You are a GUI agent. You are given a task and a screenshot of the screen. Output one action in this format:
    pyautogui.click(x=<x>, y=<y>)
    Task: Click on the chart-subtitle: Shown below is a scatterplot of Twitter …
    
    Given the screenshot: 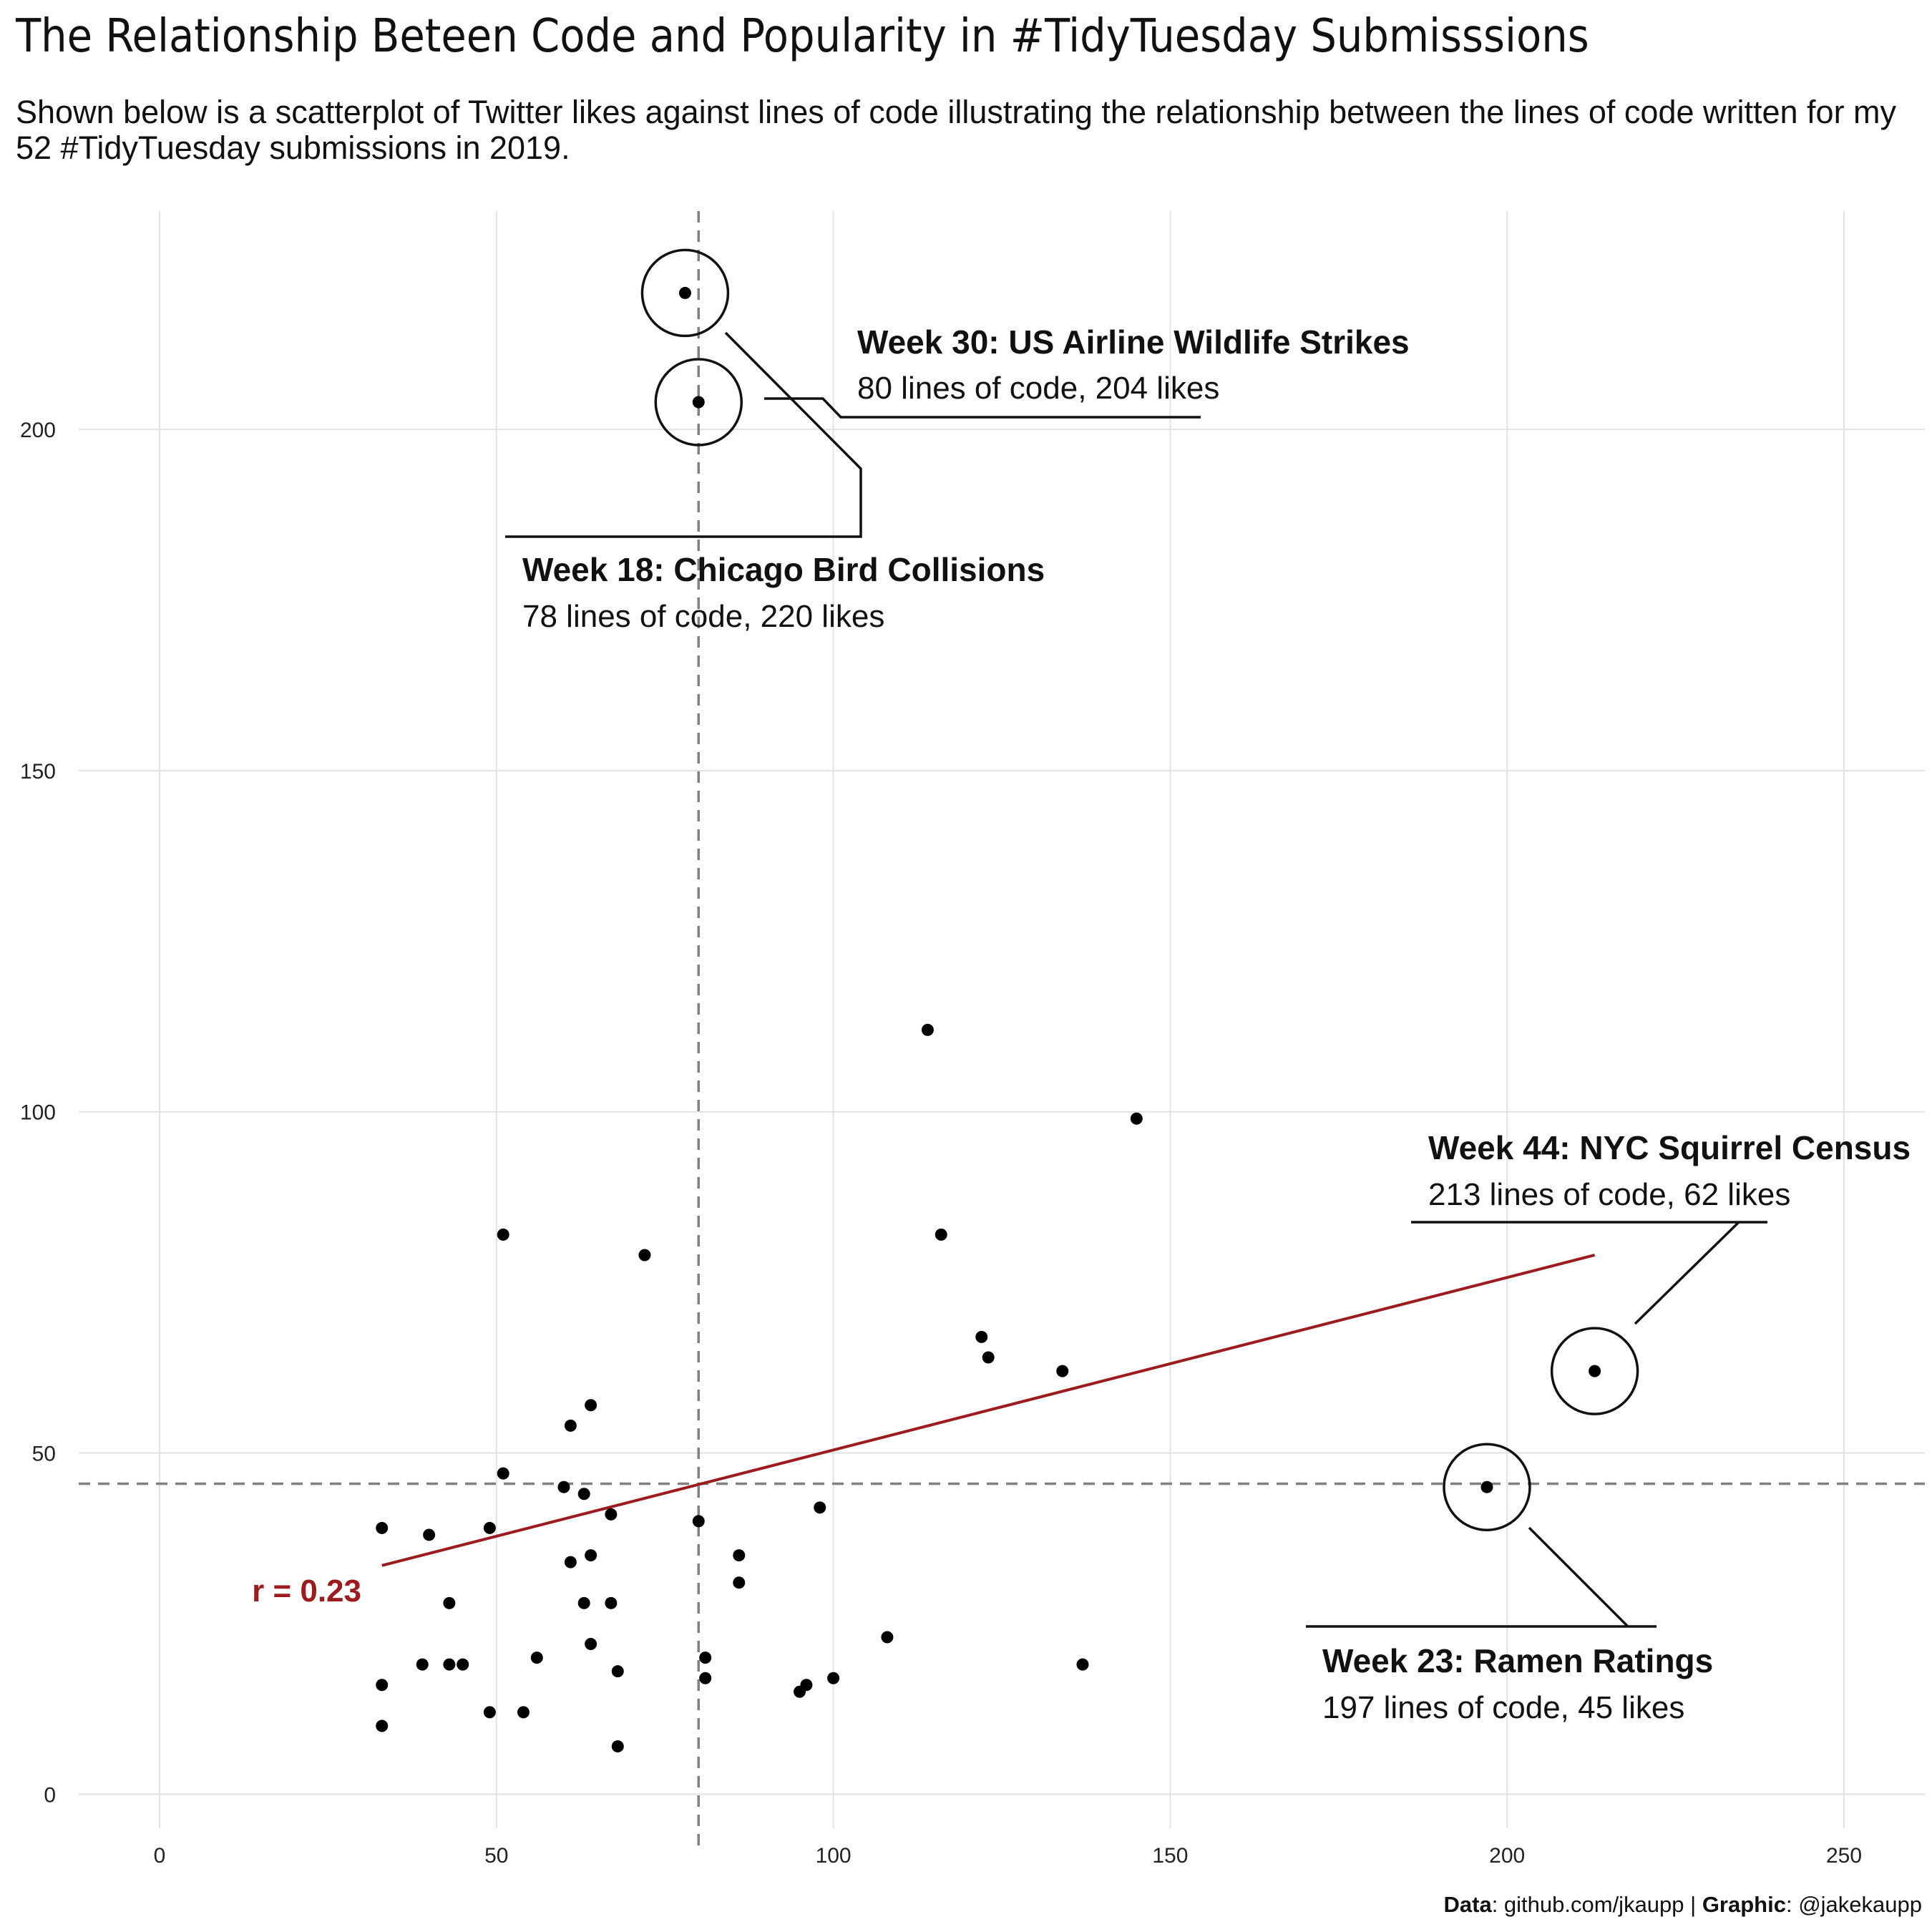 What is the action you would take?
    pyautogui.click(x=956, y=130)
    